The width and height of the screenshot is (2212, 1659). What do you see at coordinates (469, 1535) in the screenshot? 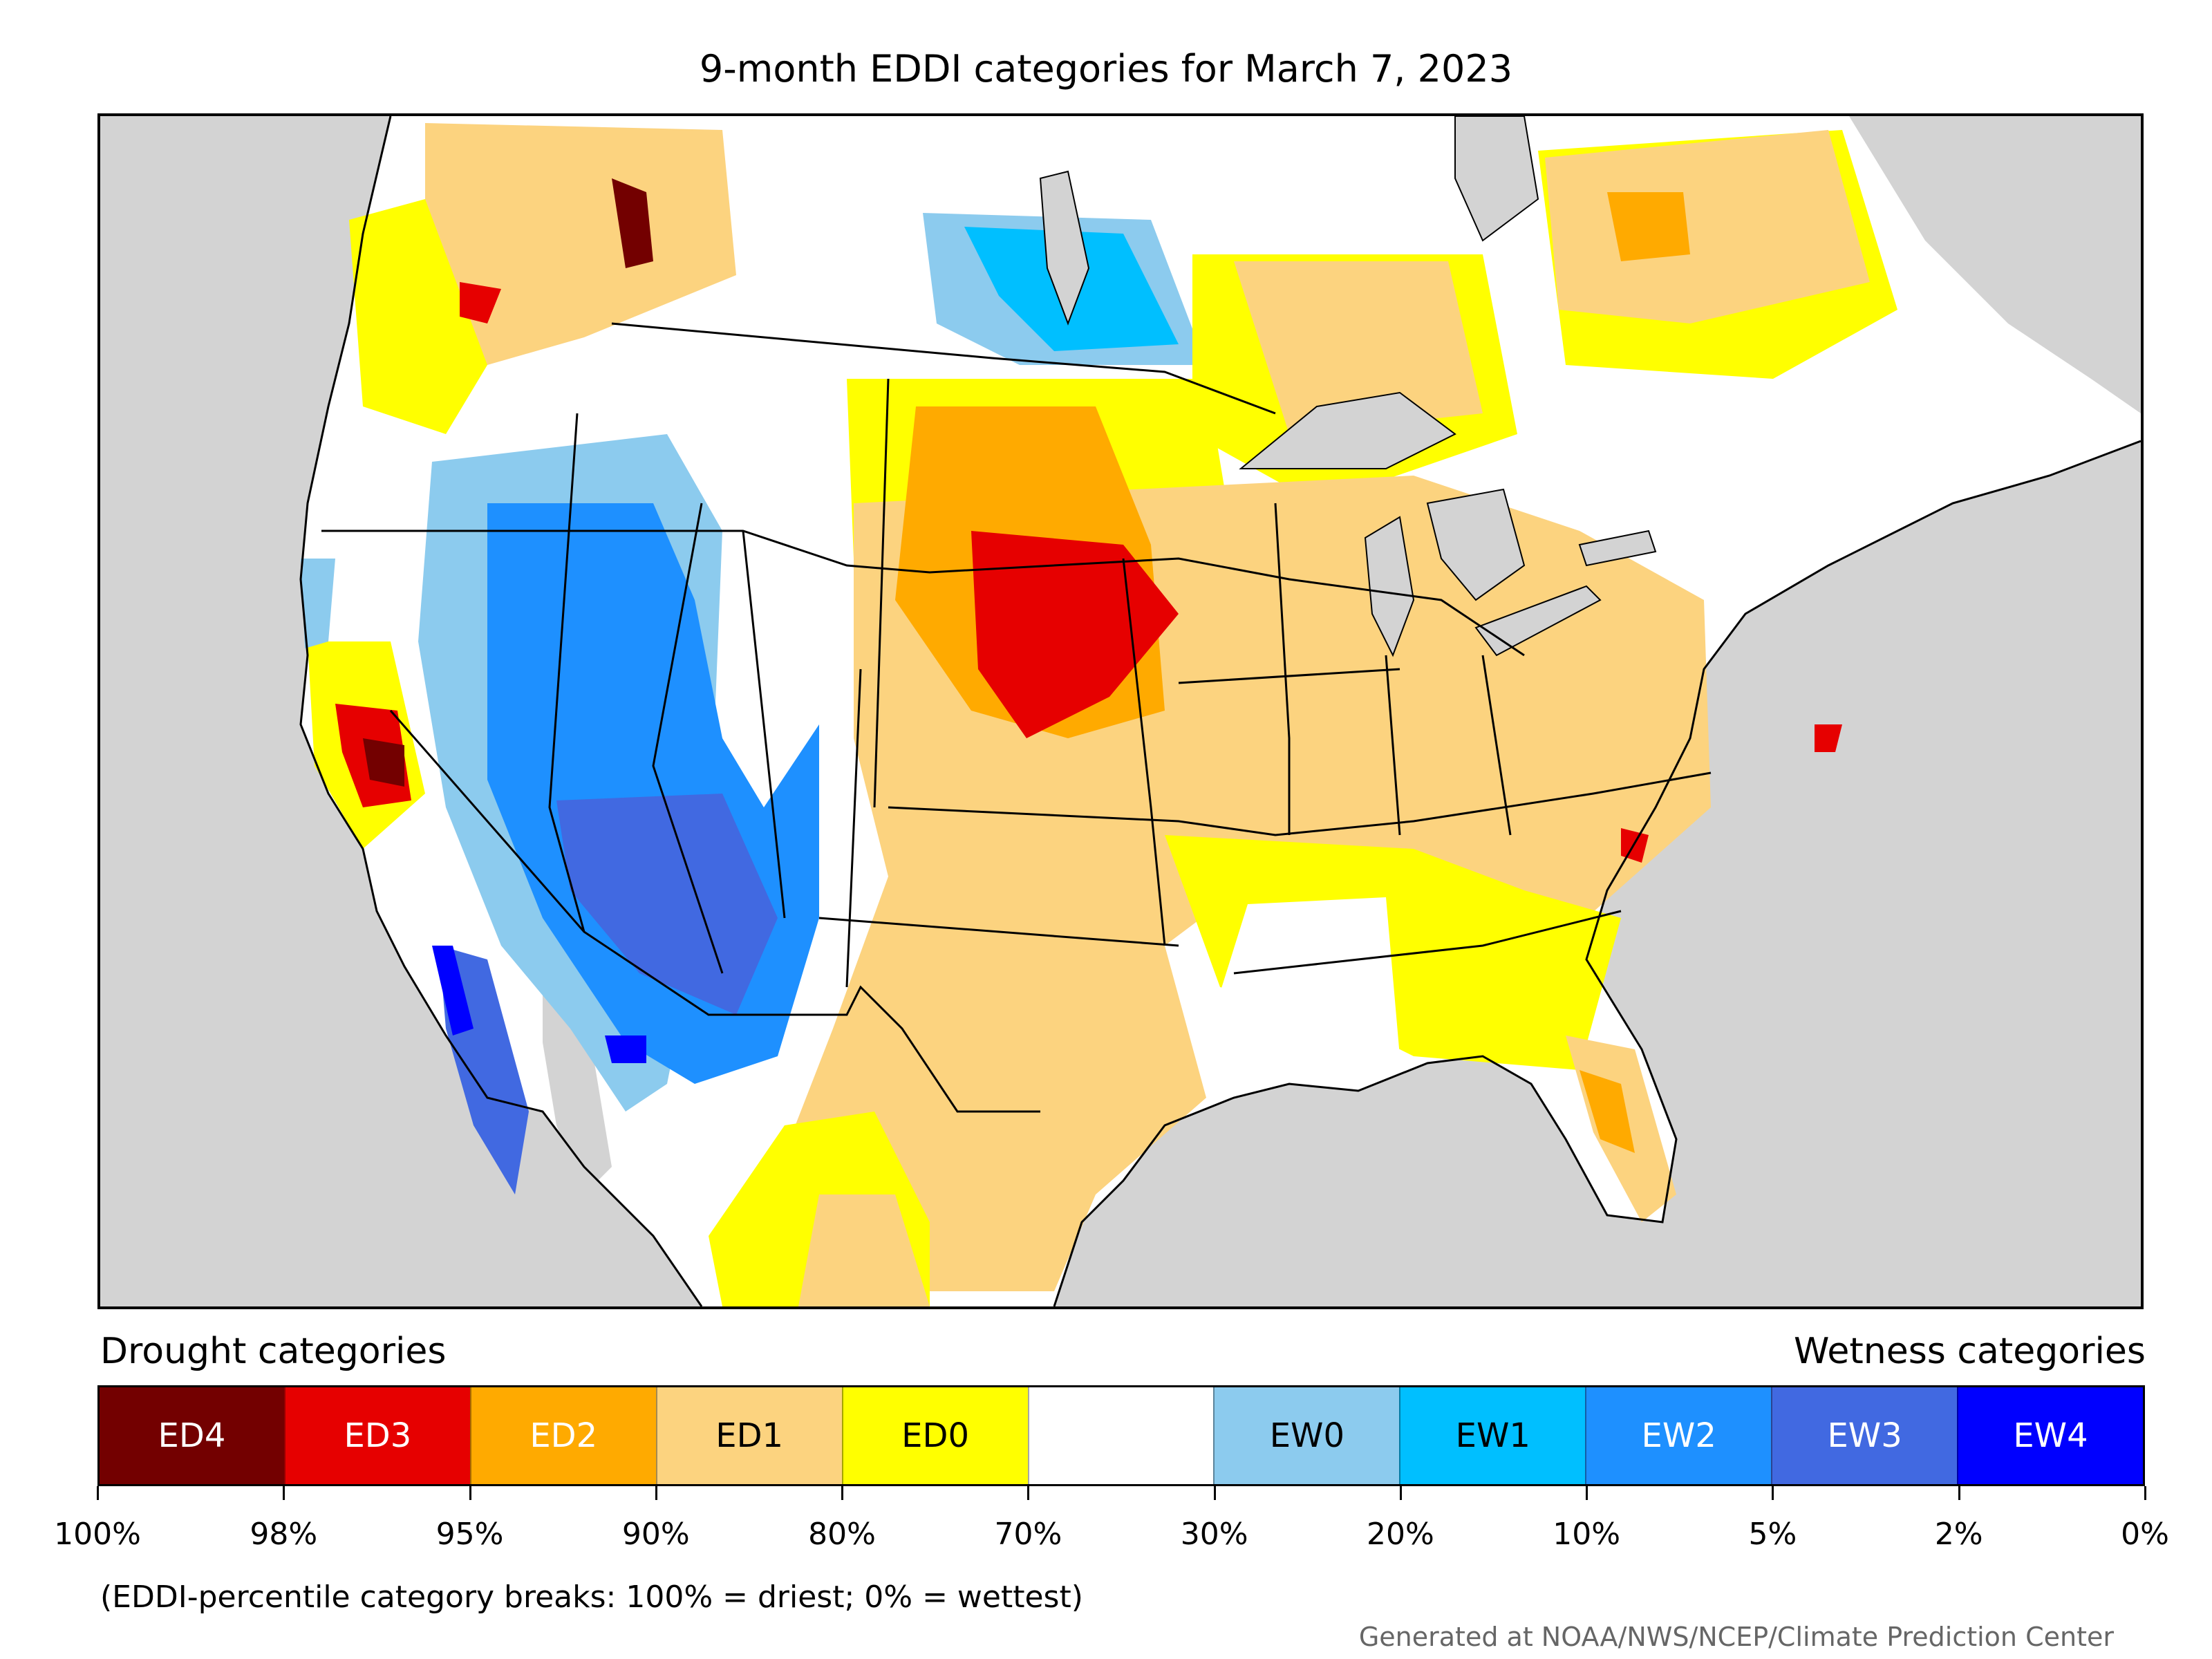
I see `tick-label: 95%` at bounding box center [469, 1535].